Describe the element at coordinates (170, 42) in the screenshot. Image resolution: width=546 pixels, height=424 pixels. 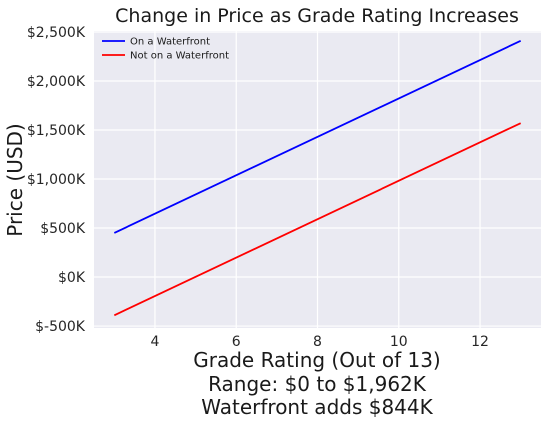
I see `legend-label-on-waterfront: On a Waterfront` at that location.